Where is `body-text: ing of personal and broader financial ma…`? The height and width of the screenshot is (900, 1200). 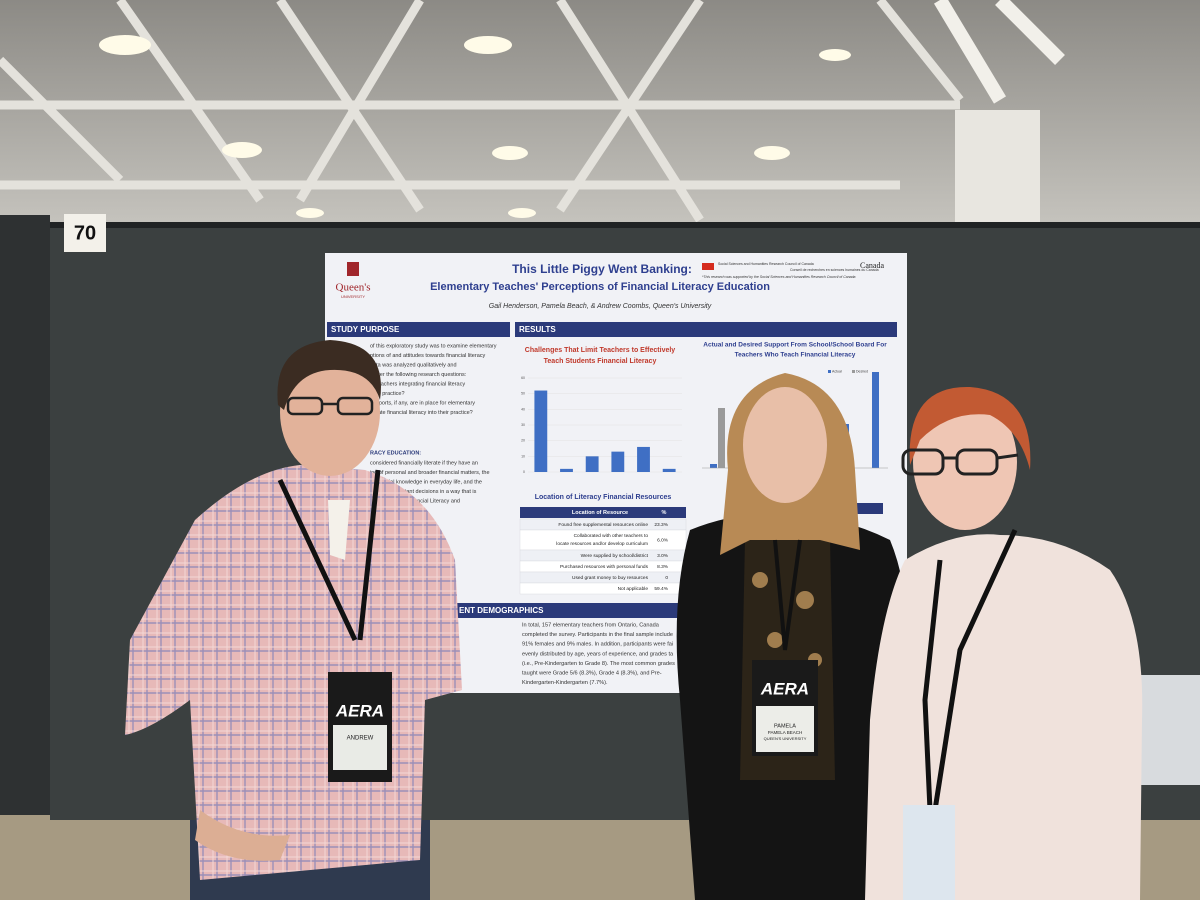 body-text: ing of personal and broader financial ma… is located at coordinates (430, 473).